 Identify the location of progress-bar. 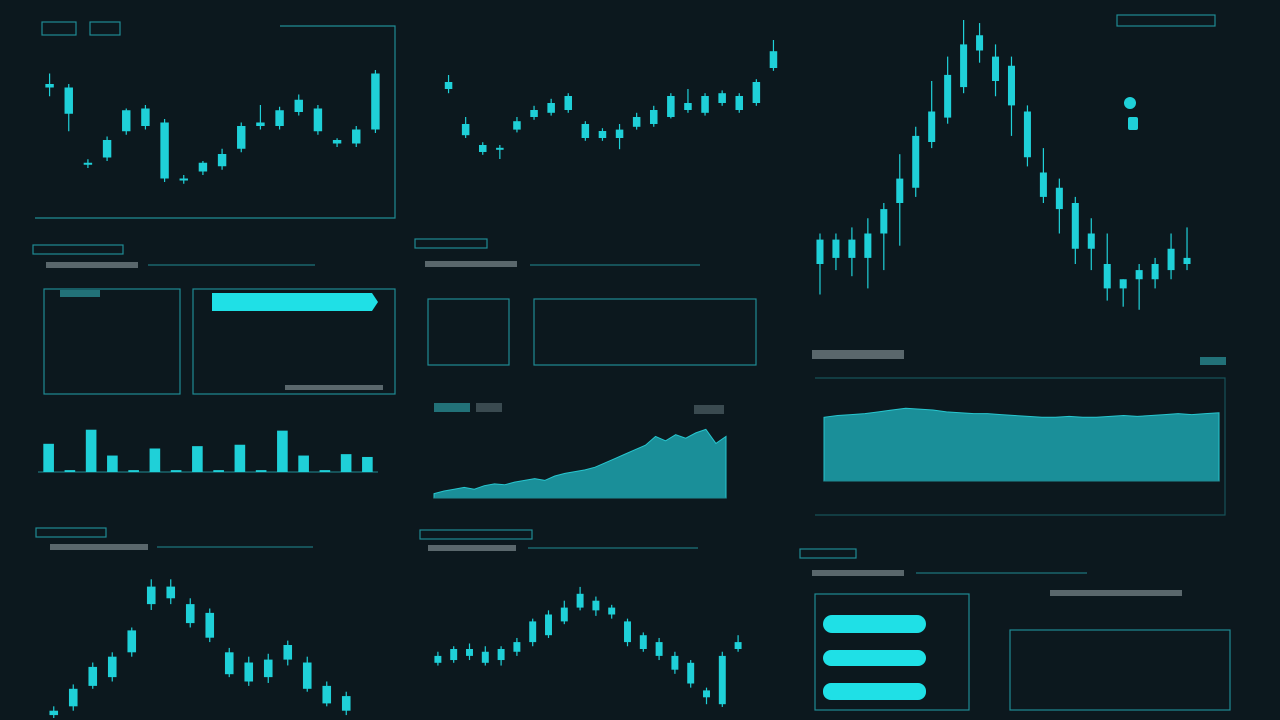
(295, 302).